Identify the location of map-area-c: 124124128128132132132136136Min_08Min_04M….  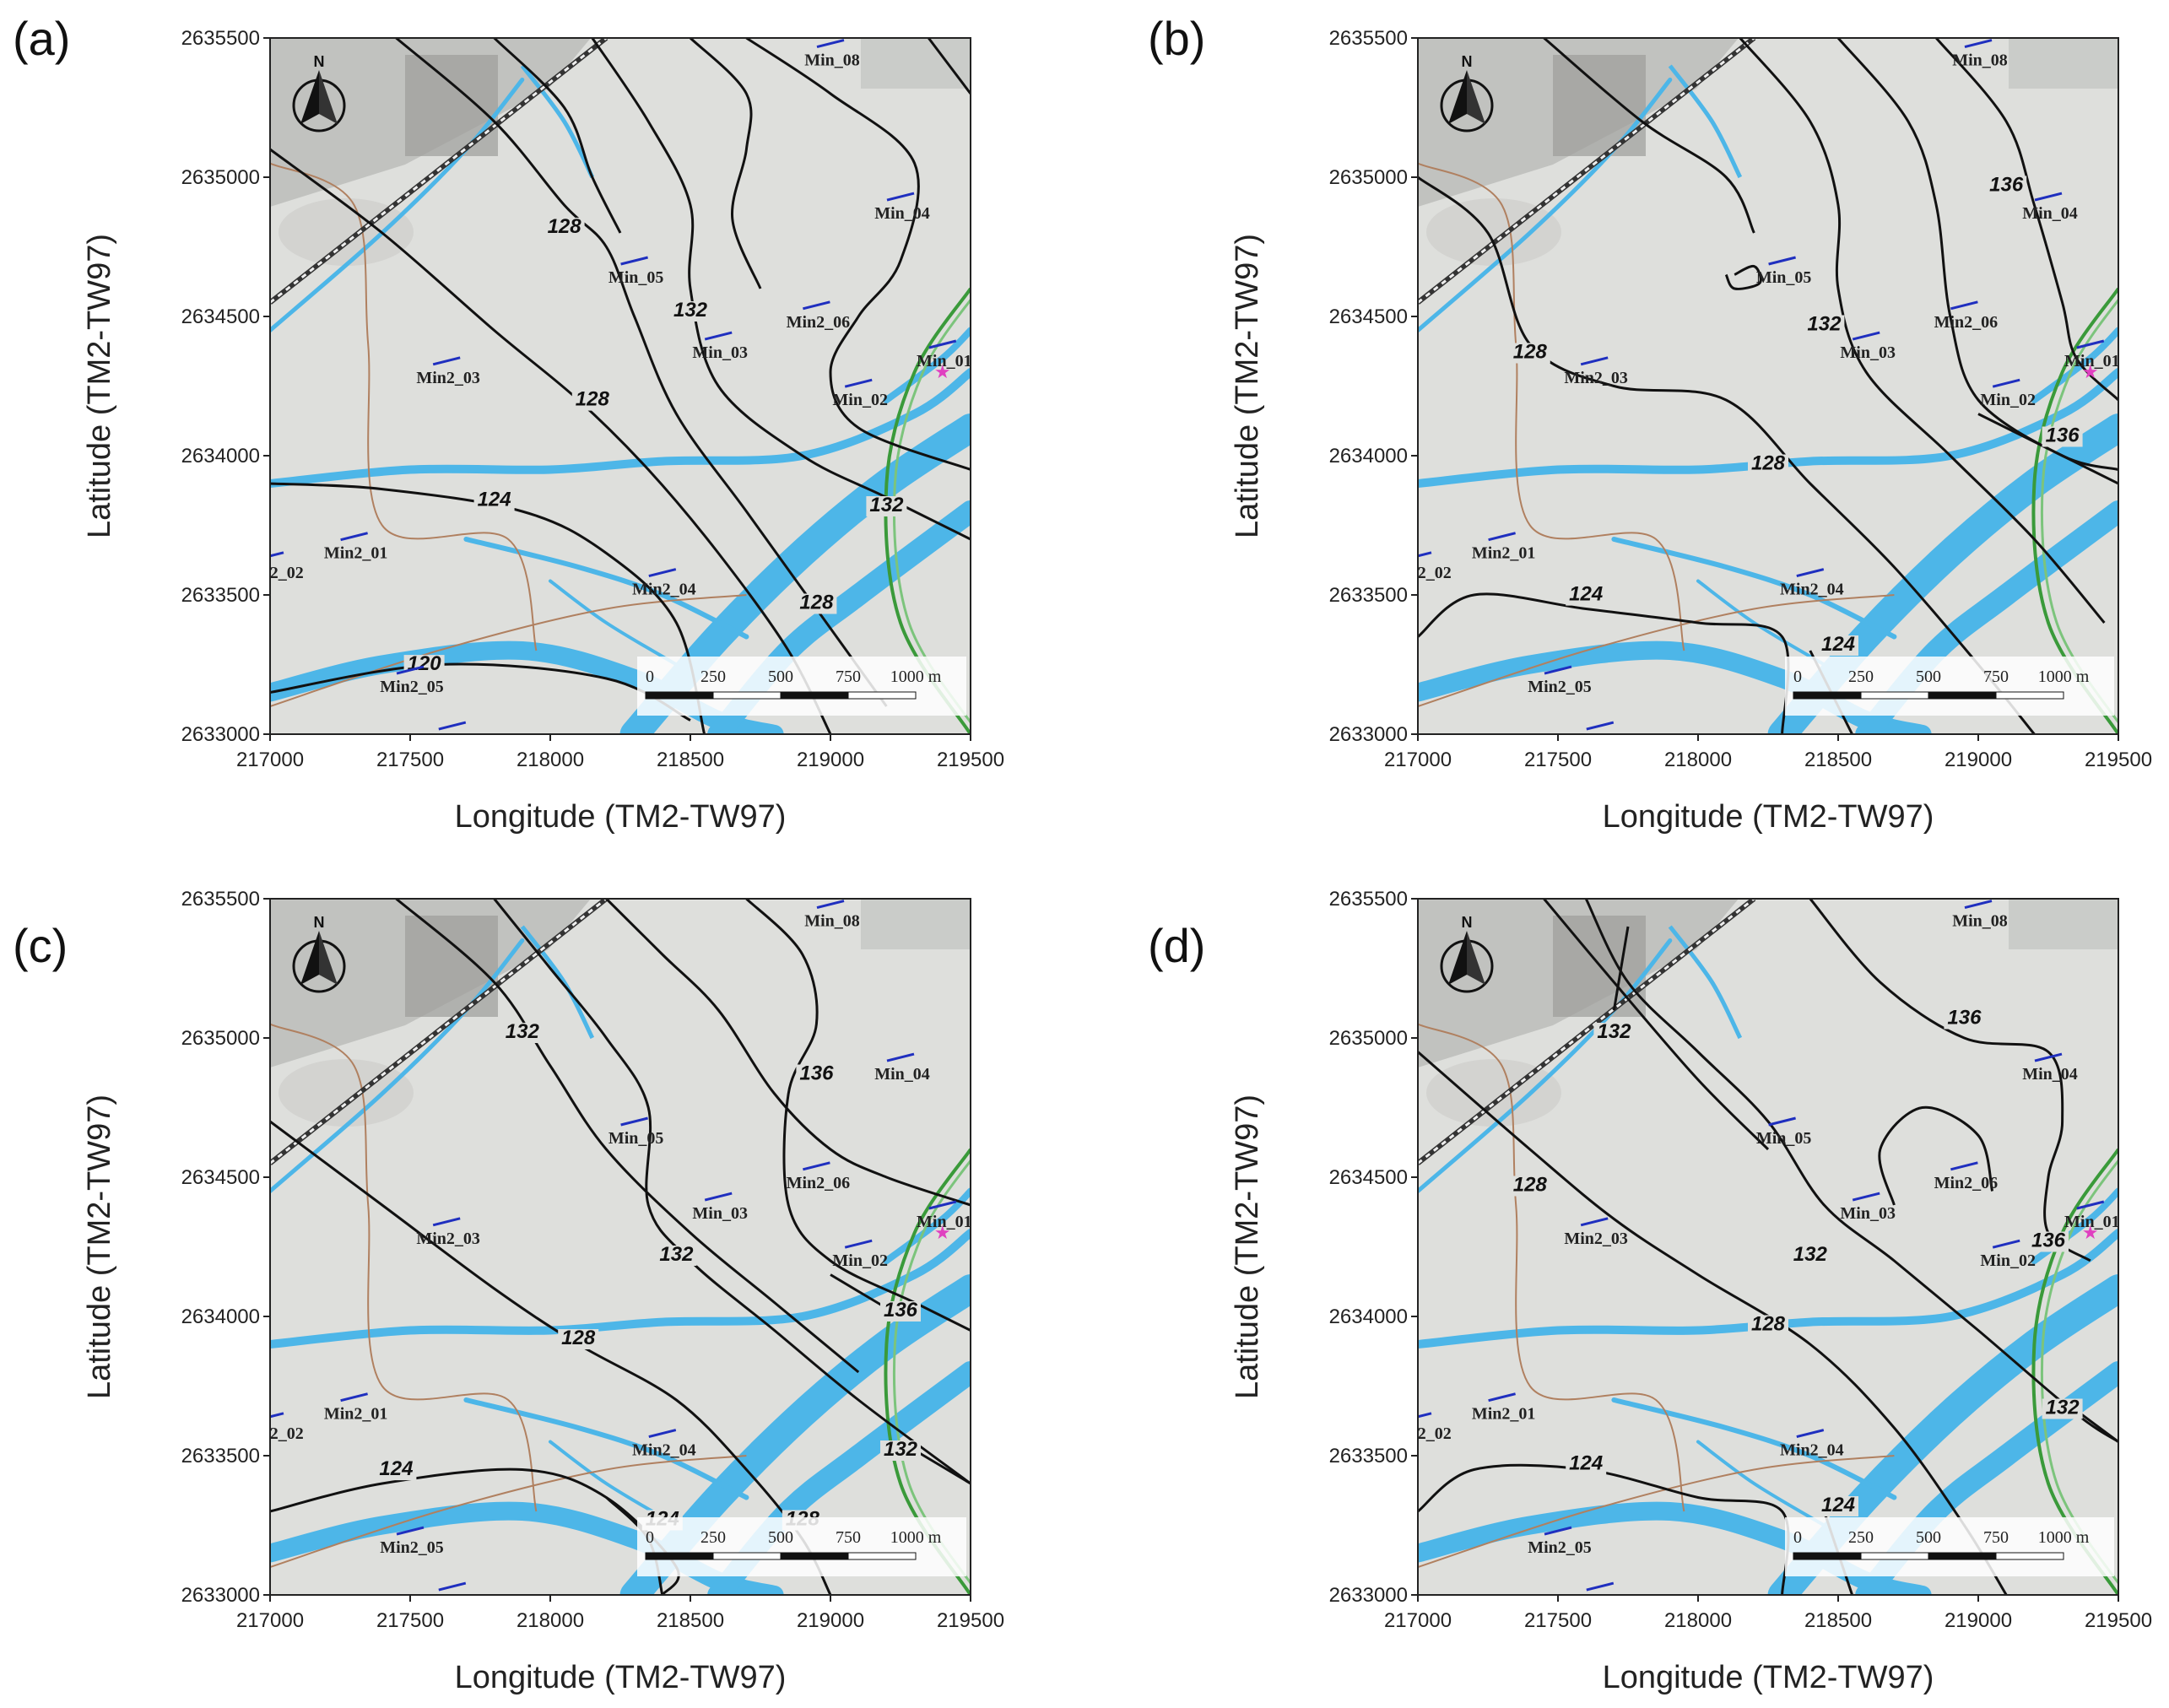
(606, 1247).